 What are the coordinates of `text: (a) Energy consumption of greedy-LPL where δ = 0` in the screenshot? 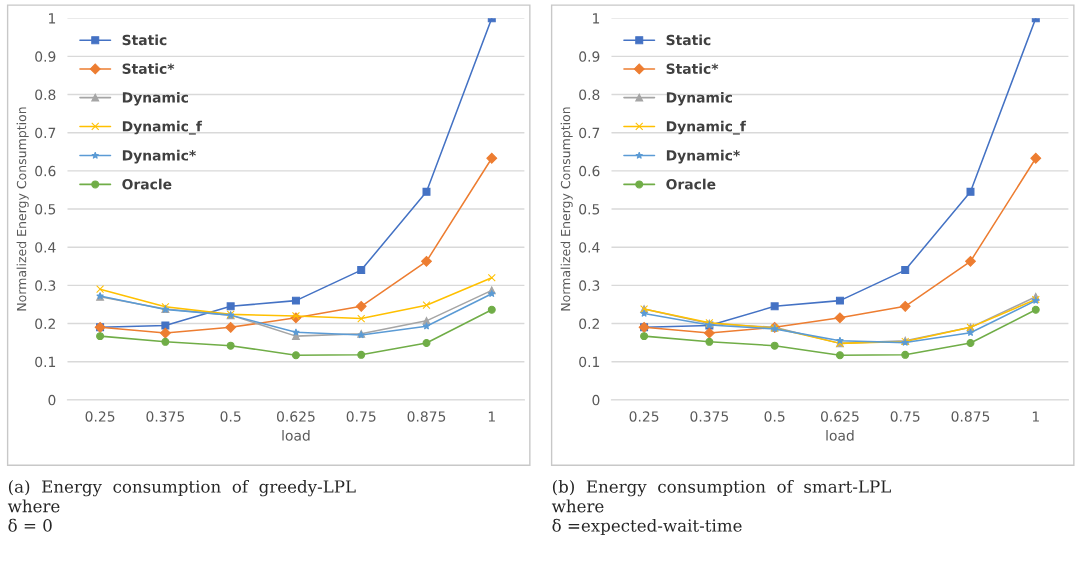 It's located at (181, 505).